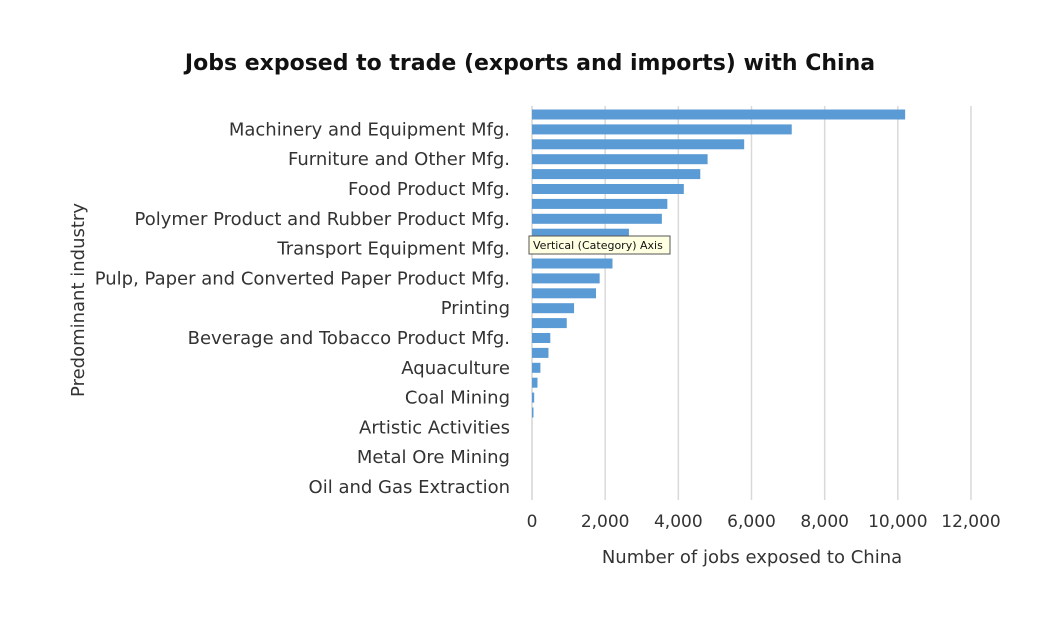  I want to click on value-axis: 0 2,000 4,000 6,000 8,000 10,000 12,000, so click(764, 522).